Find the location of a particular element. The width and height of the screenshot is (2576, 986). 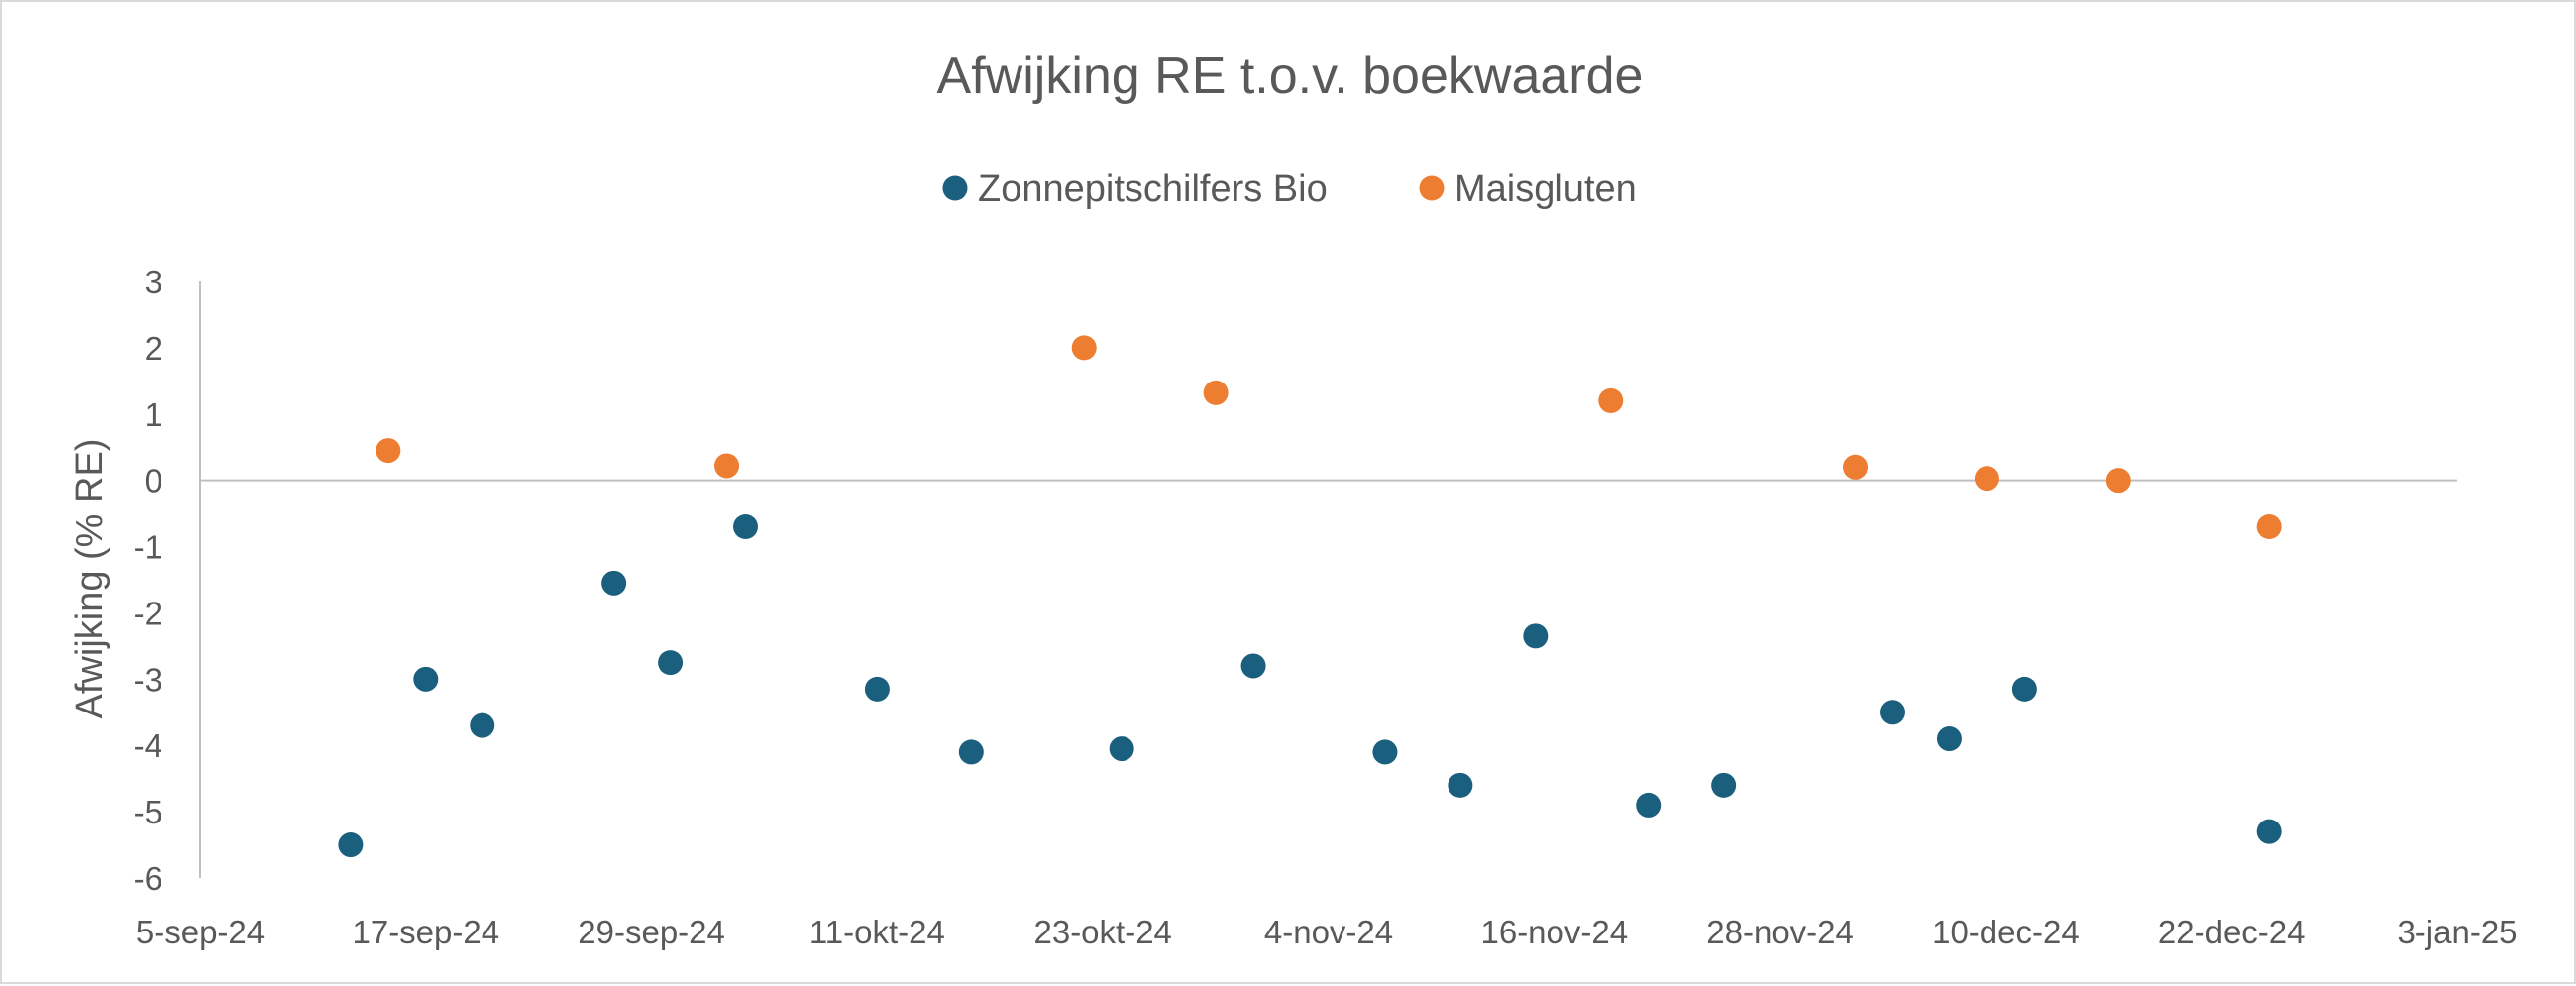

x-tick-label: 17-sep-24 is located at coordinates (425, 932).